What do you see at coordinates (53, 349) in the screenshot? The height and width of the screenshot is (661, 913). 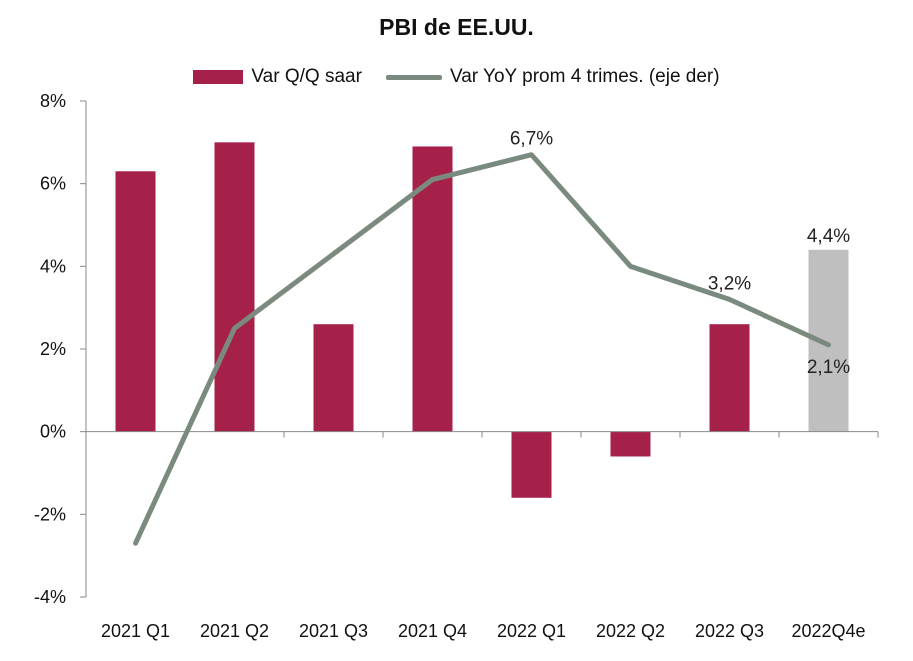 I see `y-tick-label-3: 2%` at bounding box center [53, 349].